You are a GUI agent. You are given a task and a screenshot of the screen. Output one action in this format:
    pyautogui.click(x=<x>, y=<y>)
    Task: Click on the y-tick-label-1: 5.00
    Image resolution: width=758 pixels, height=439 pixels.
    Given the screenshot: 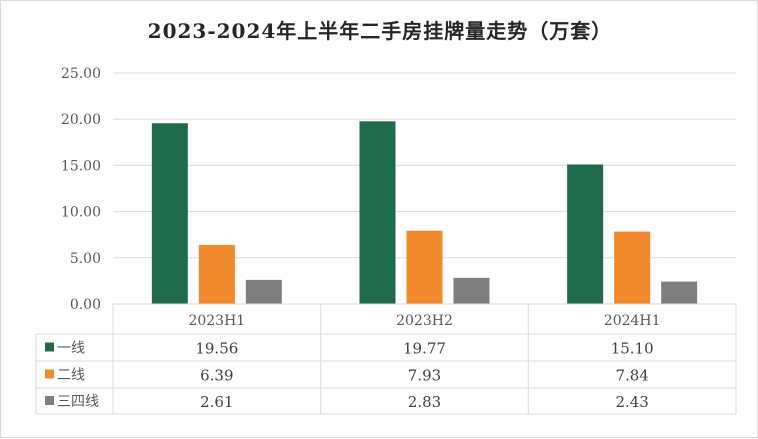 What is the action you would take?
    pyautogui.click(x=85, y=259)
    